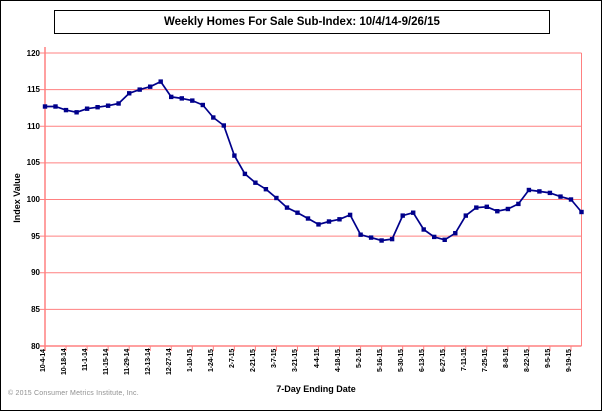 This screenshot has height=411, width=602. Describe the element at coordinates (35, 309) in the screenshot. I see `y-tick-label: 85` at that location.